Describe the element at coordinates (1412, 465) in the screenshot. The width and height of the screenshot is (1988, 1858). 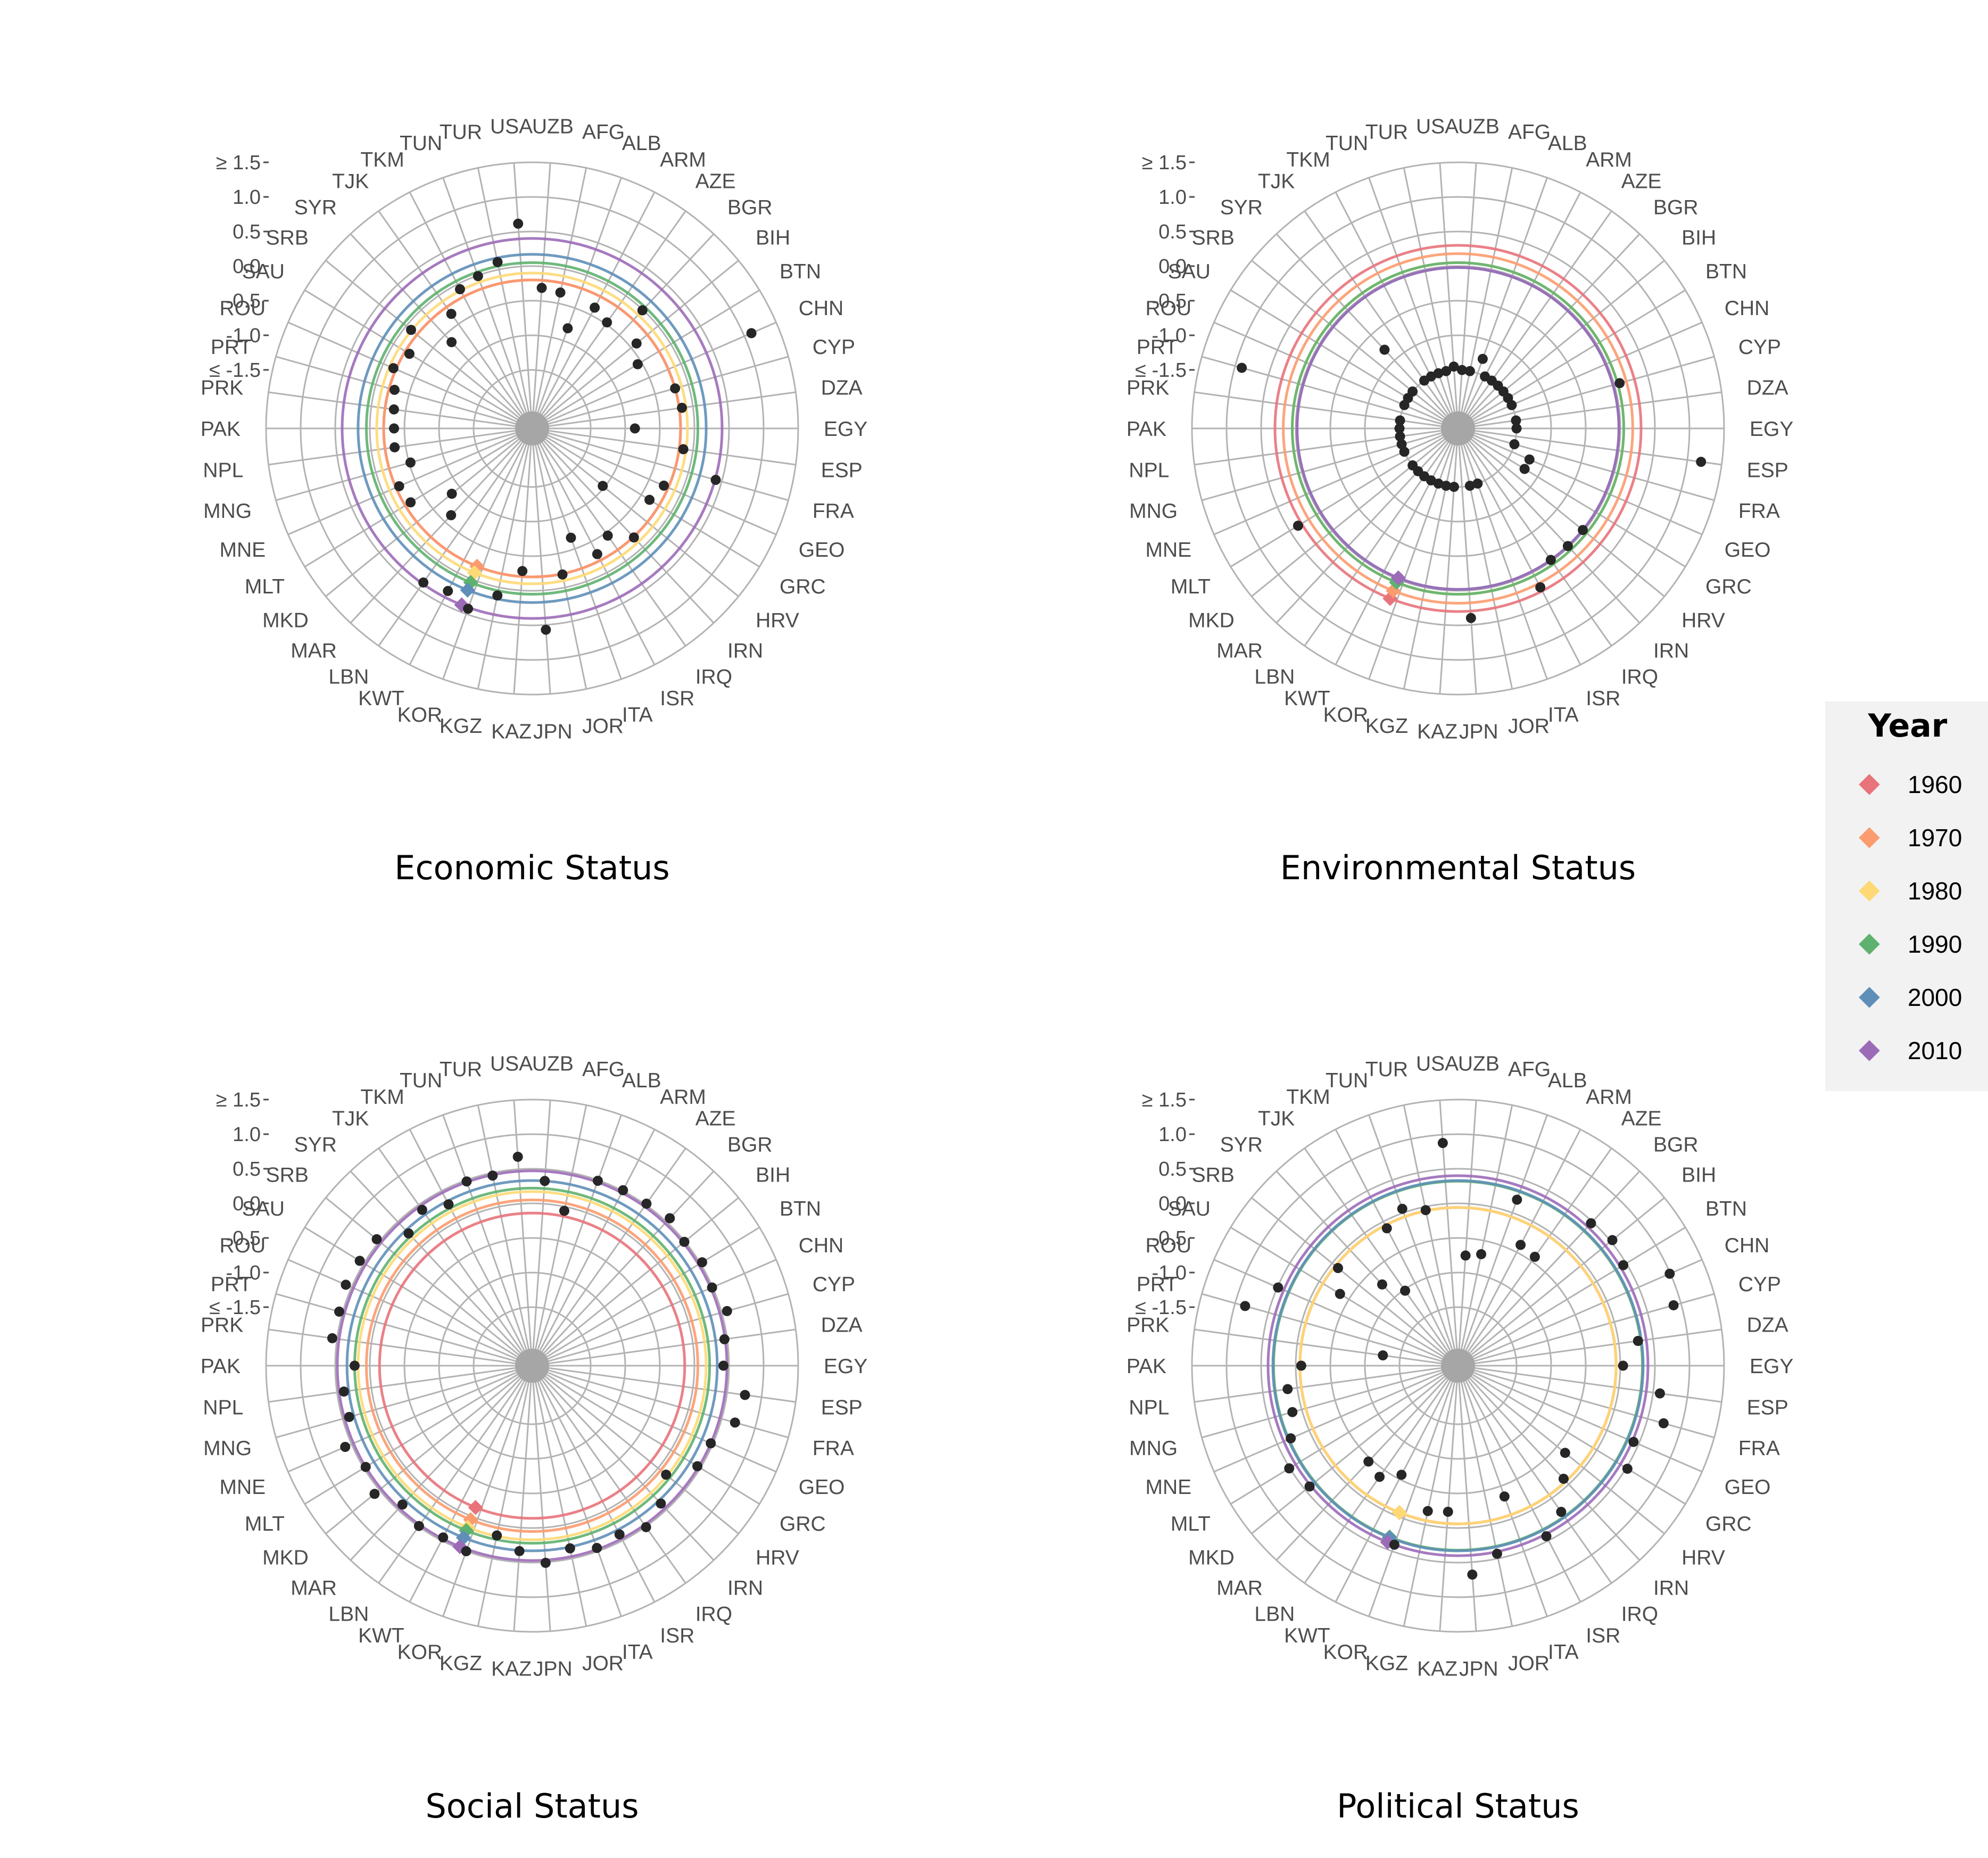
I see `point-mkd` at that location.